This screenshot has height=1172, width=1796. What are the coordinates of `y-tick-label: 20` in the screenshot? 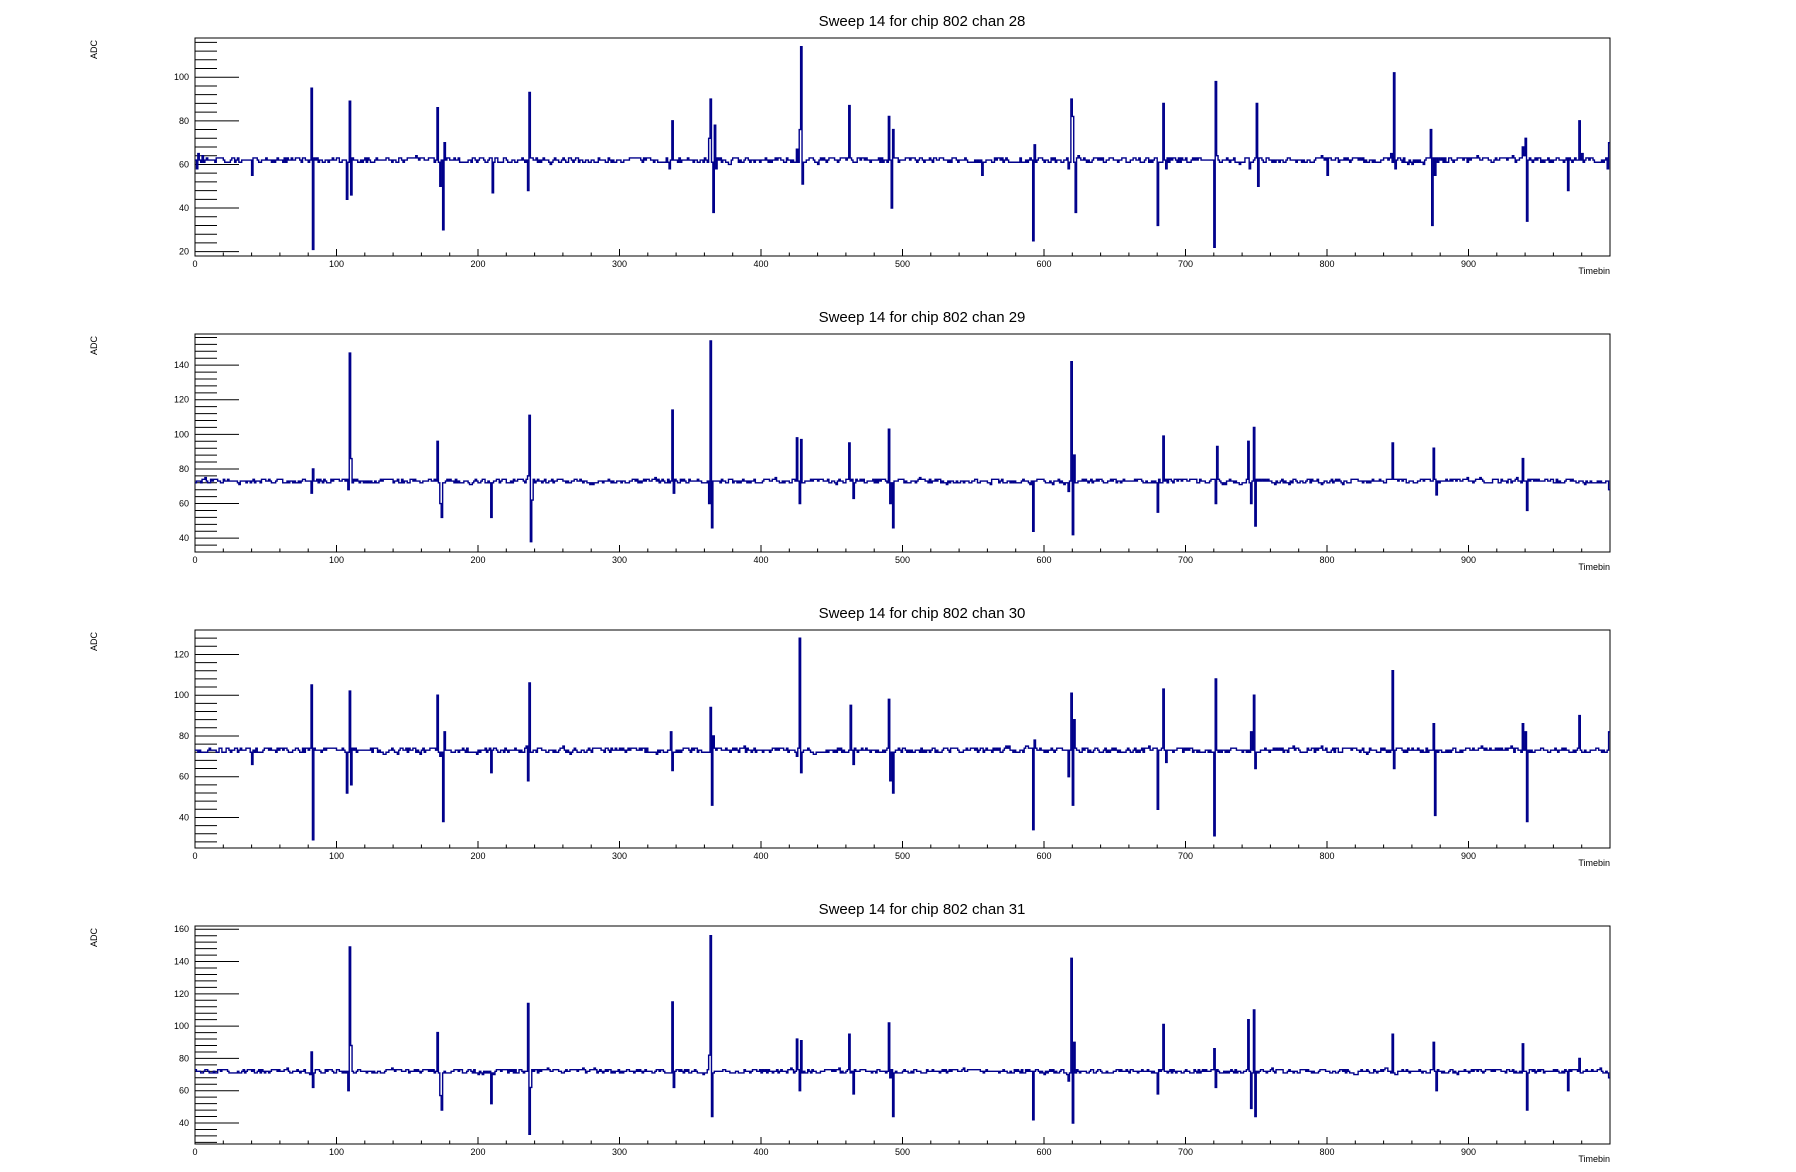 It's located at (184, 252).